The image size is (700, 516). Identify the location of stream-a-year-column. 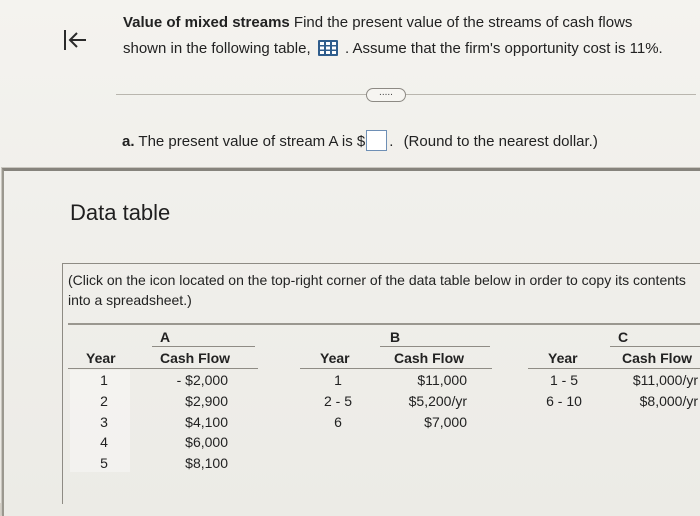
(100, 421).